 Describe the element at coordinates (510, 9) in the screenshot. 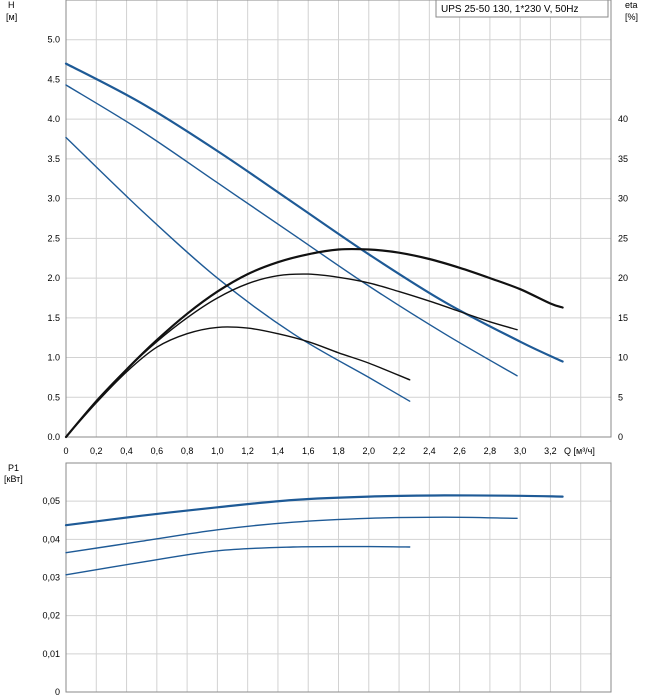

I see `chart-title: UPS 25-50 130, 1*230 V, 50Hz` at that location.